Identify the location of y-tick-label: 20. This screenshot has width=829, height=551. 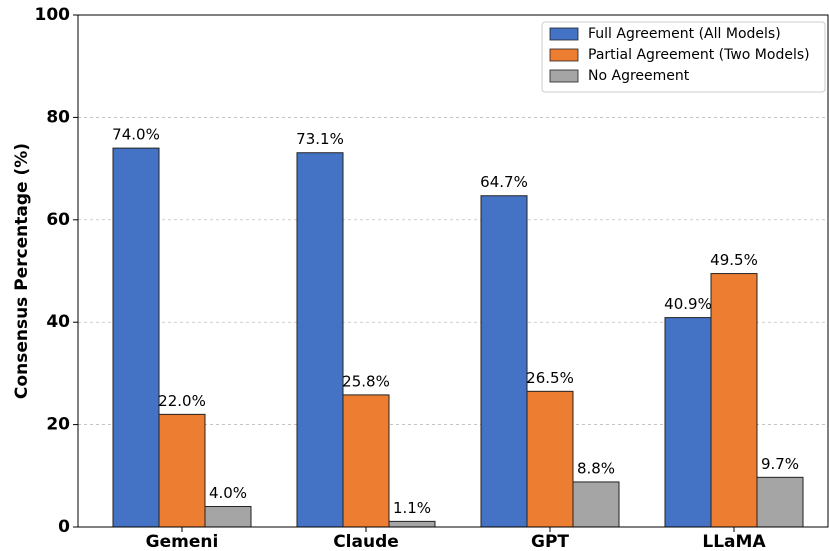
(58, 425).